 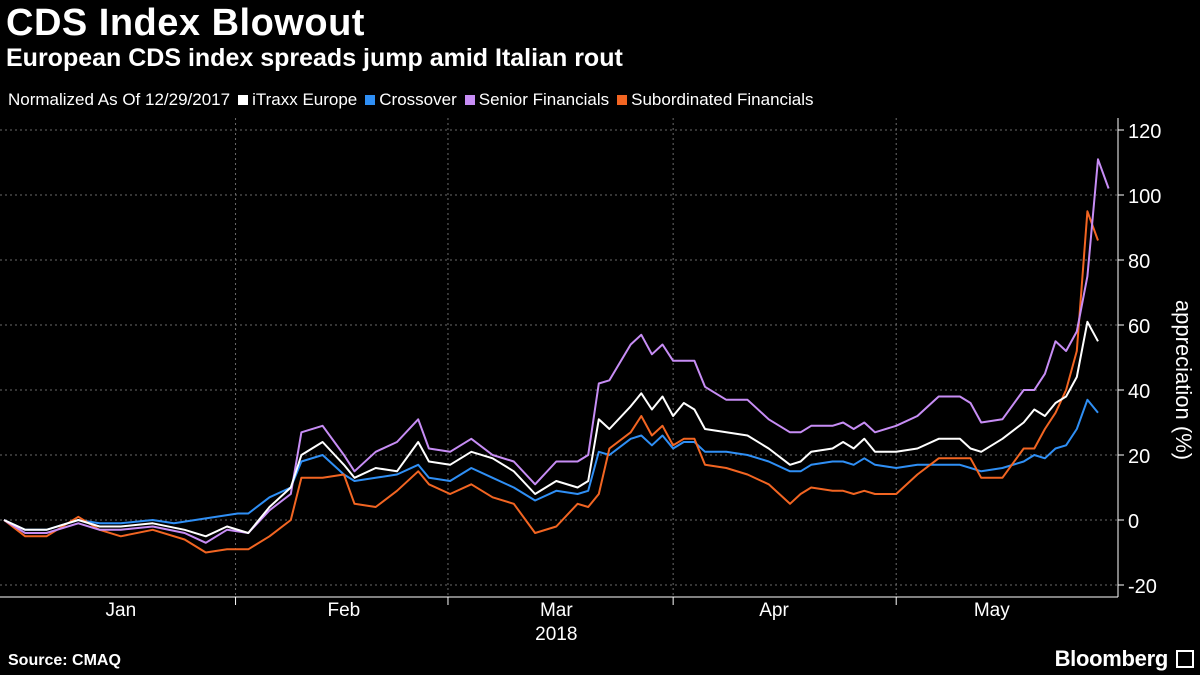 What do you see at coordinates (1139, 392) in the screenshot?
I see `y-tick-label: 40` at bounding box center [1139, 392].